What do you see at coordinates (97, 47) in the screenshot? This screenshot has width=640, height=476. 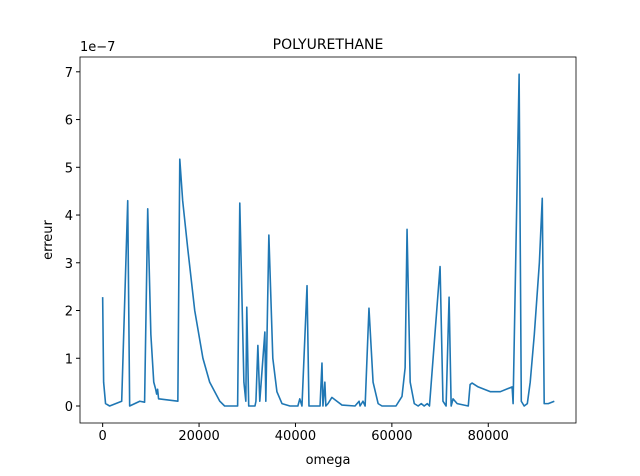 I see `y-offset-label: 1e−7` at bounding box center [97, 47].